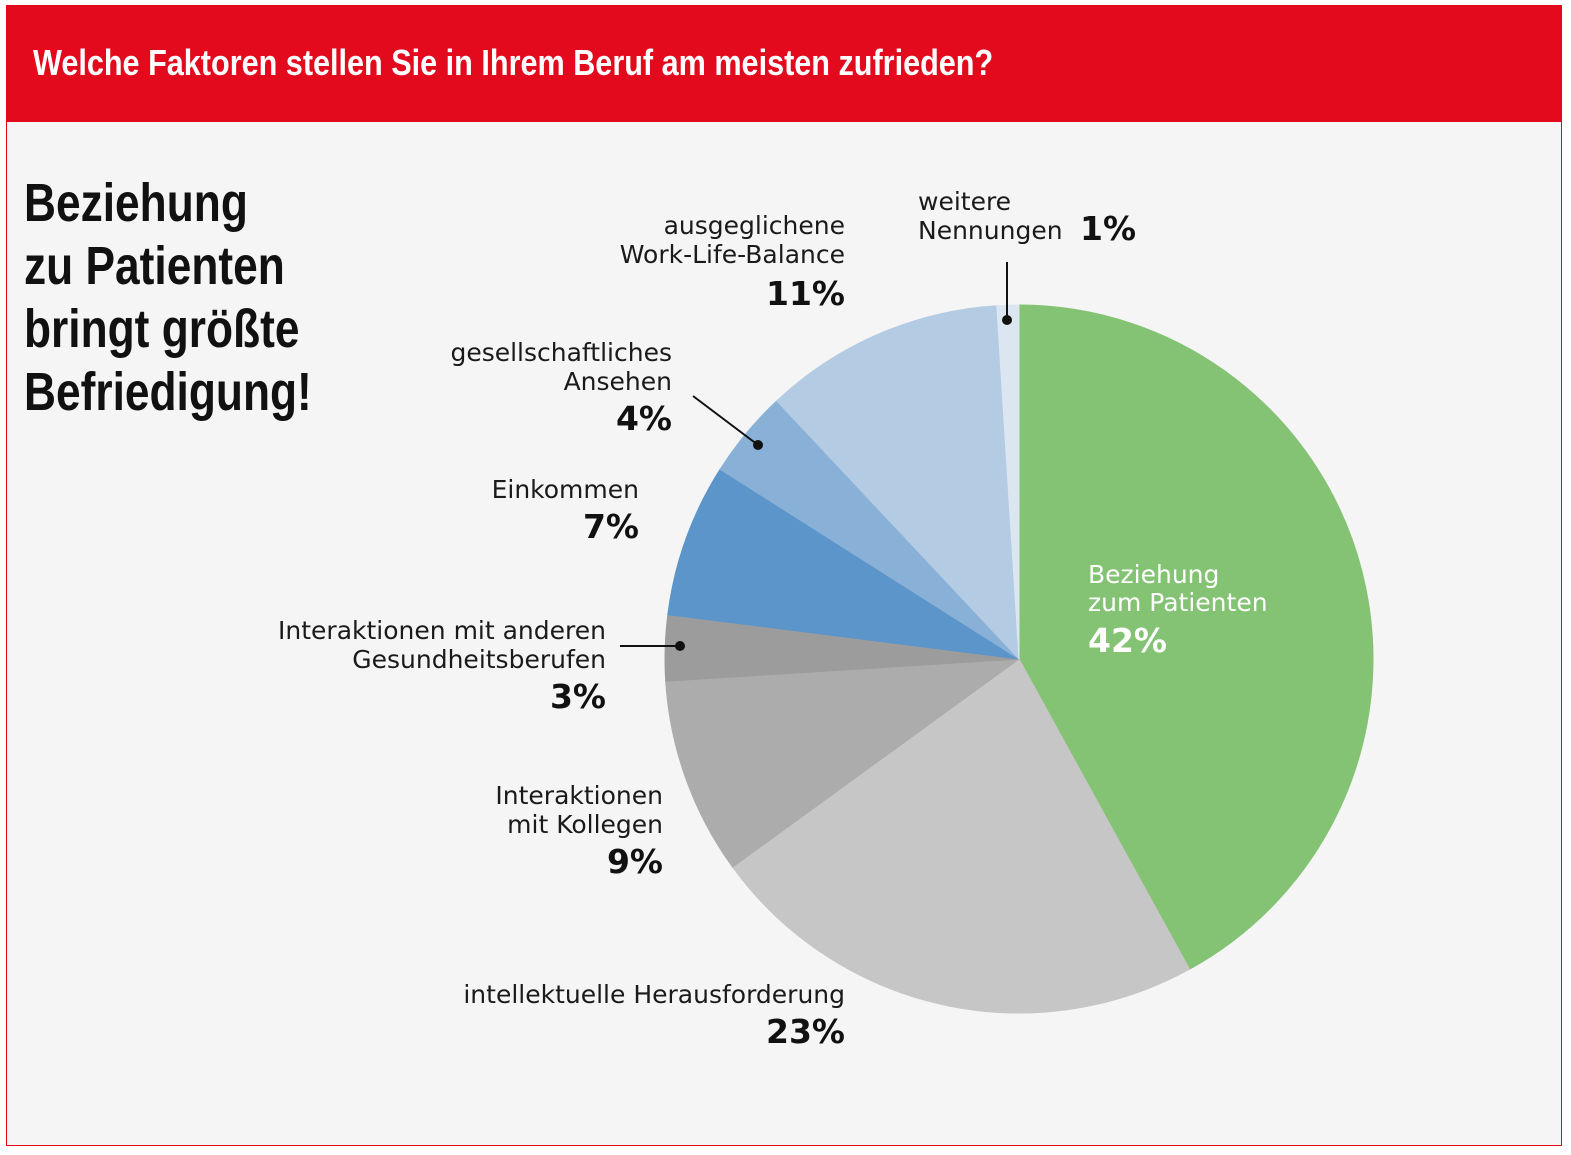  What do you see at coordinates (618, 381) in the screenshot?
I see `slice-label: Ansehen` at bounding box center [618, 381].